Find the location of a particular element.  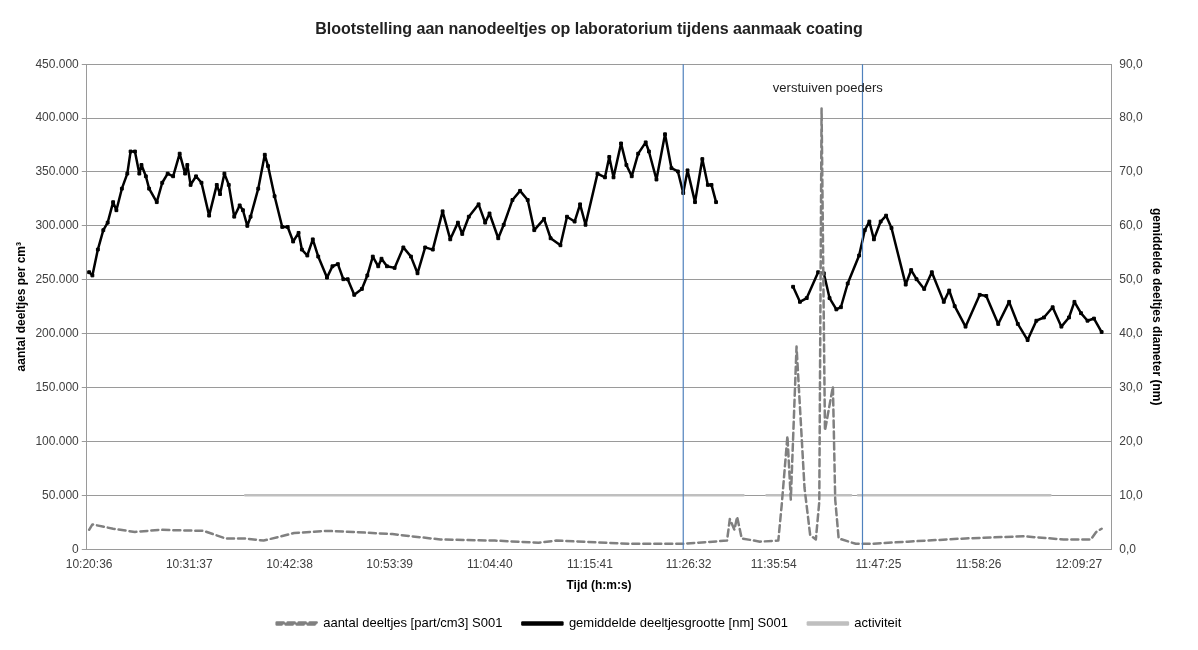

x-tick-label: 10:42:38 is located at coordinates (290, 563).